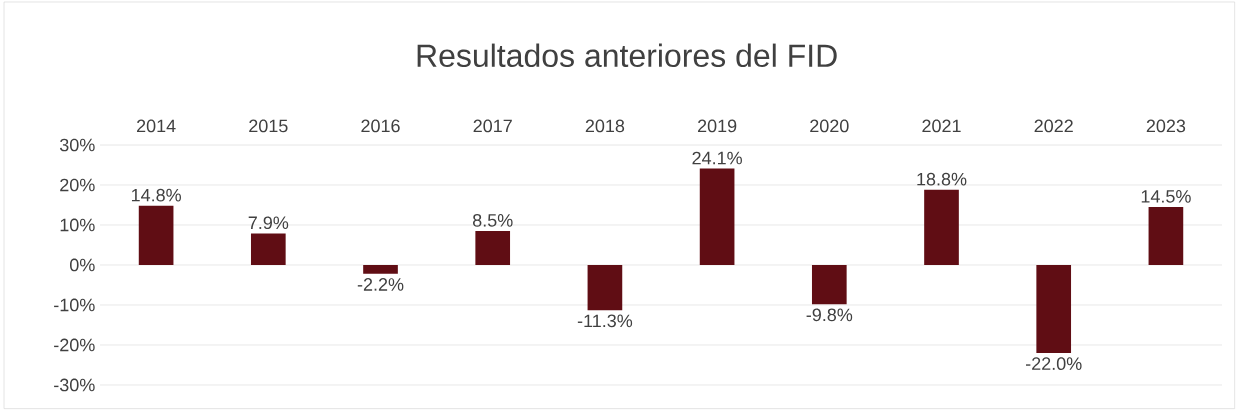  I want to click on y-tick-label: 10%, so click(77, 225).